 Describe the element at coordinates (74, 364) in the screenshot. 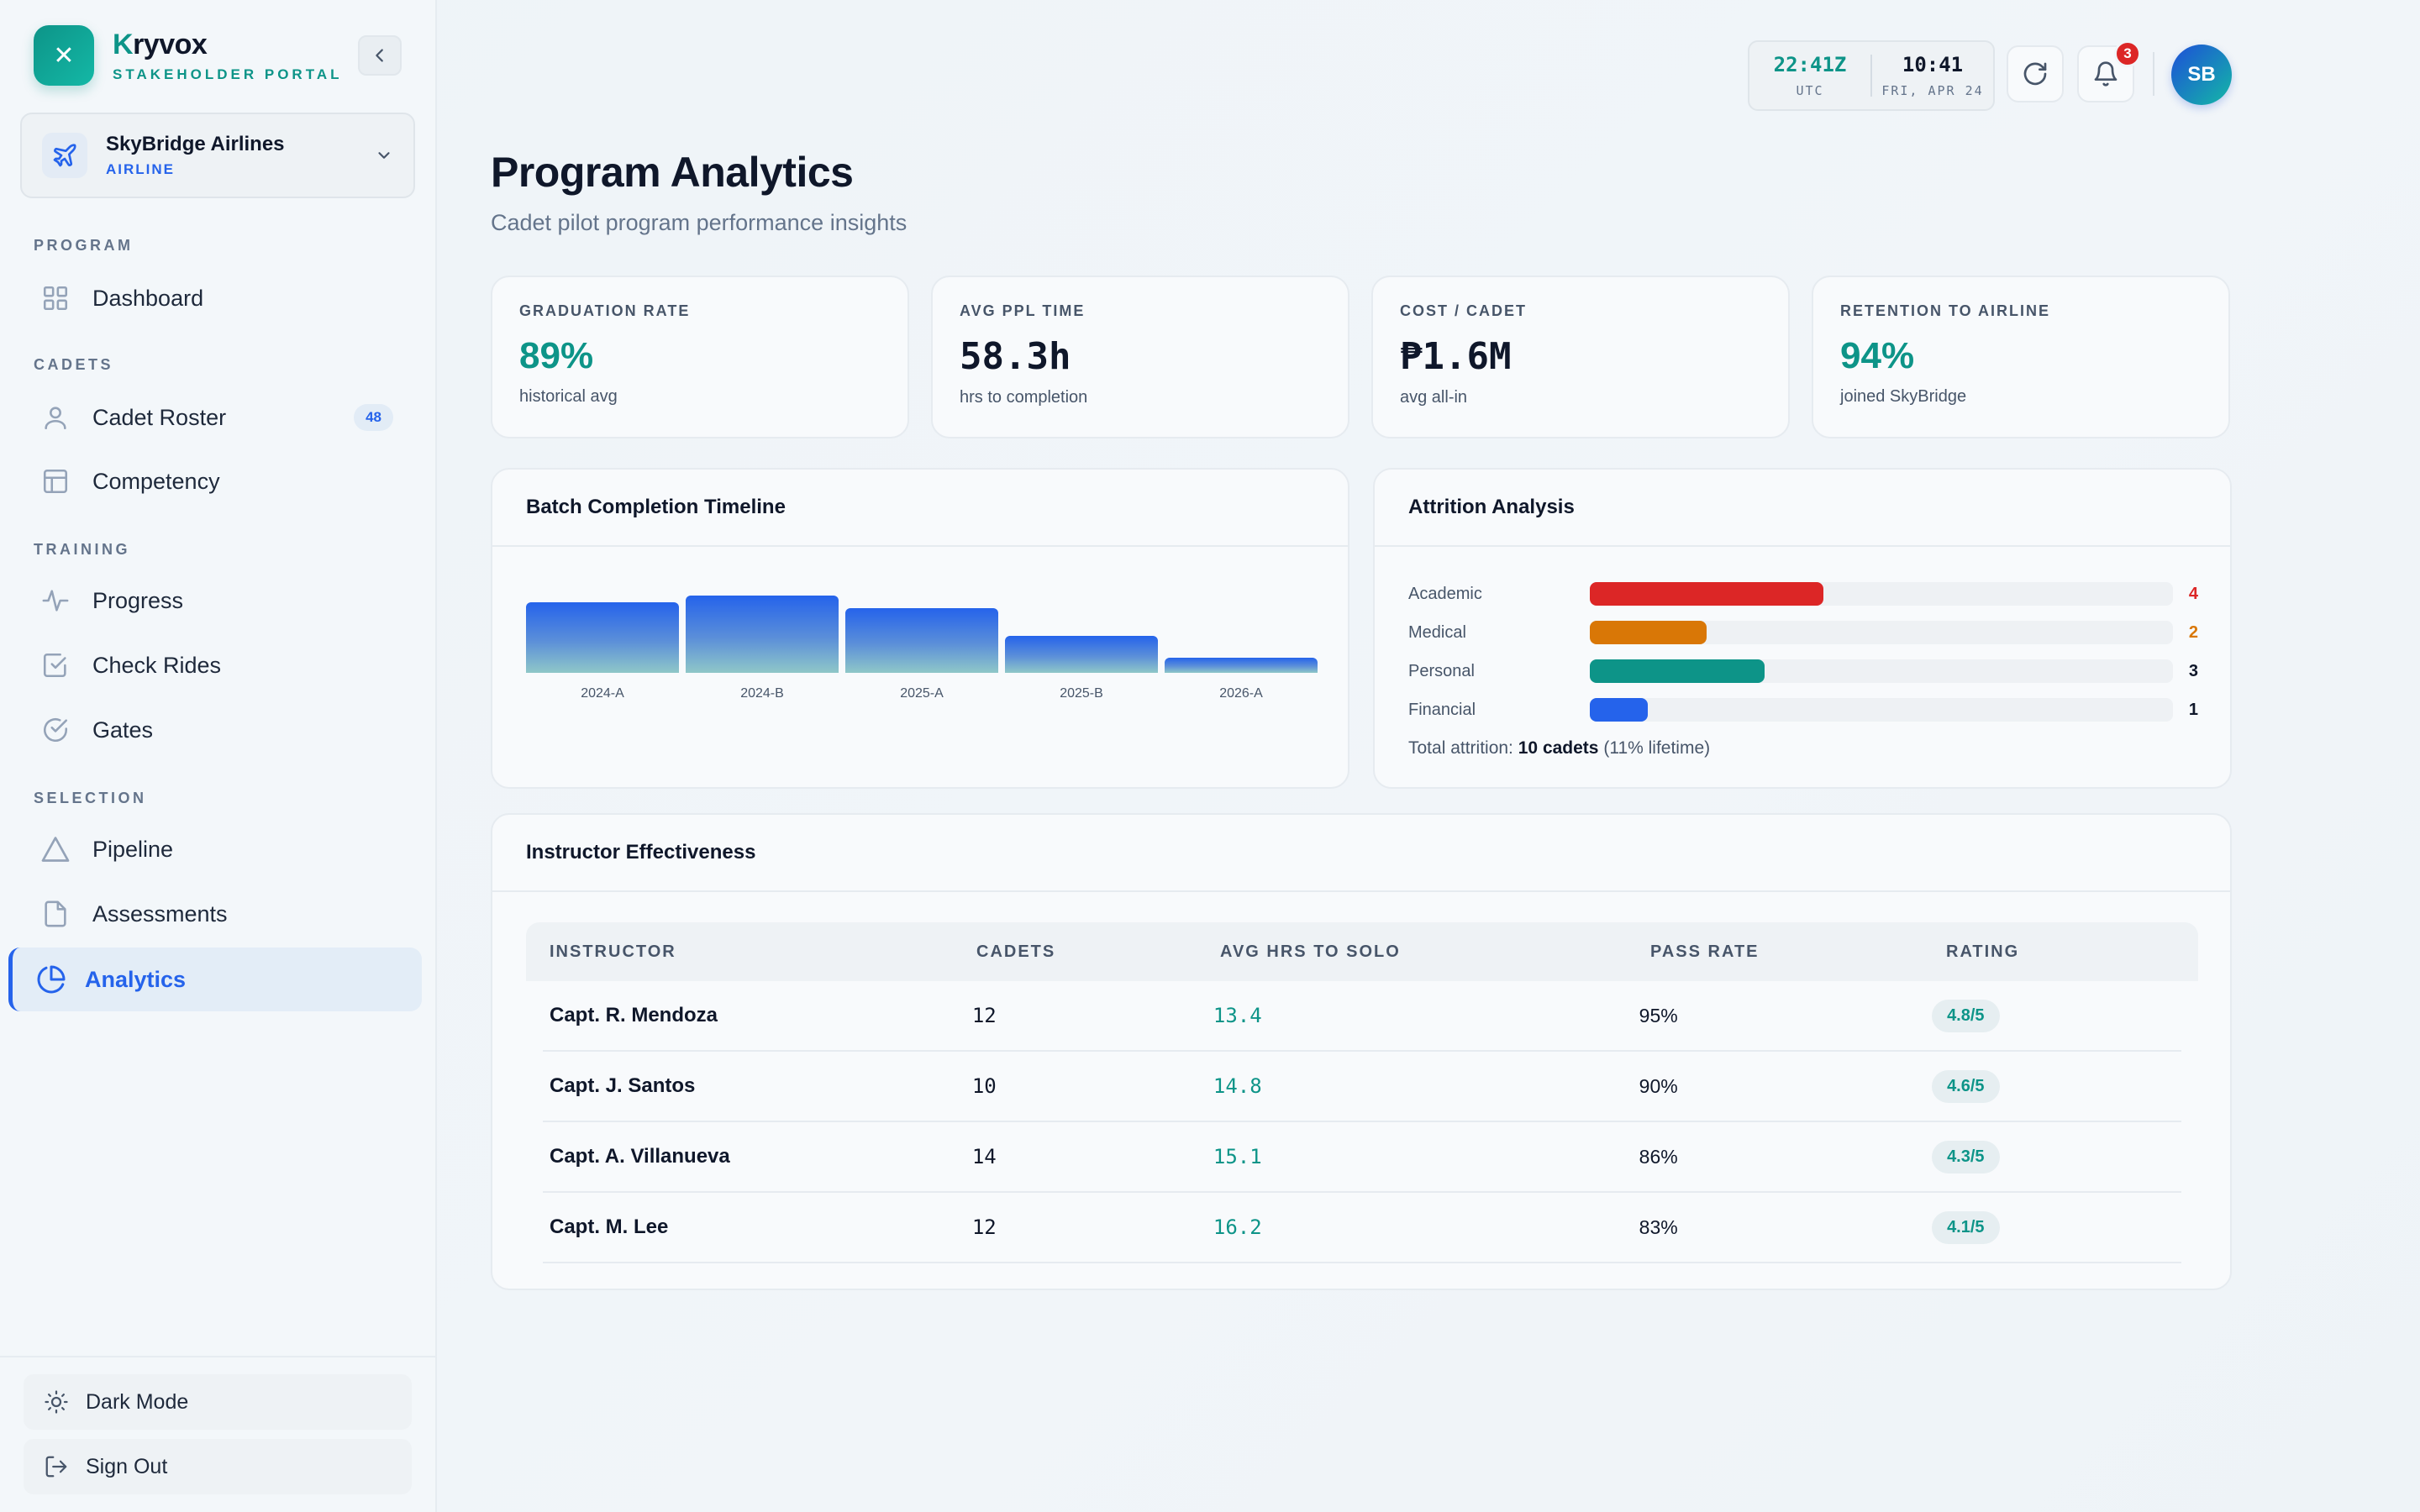

I see `section-label-cadets: CADETS` at that location.